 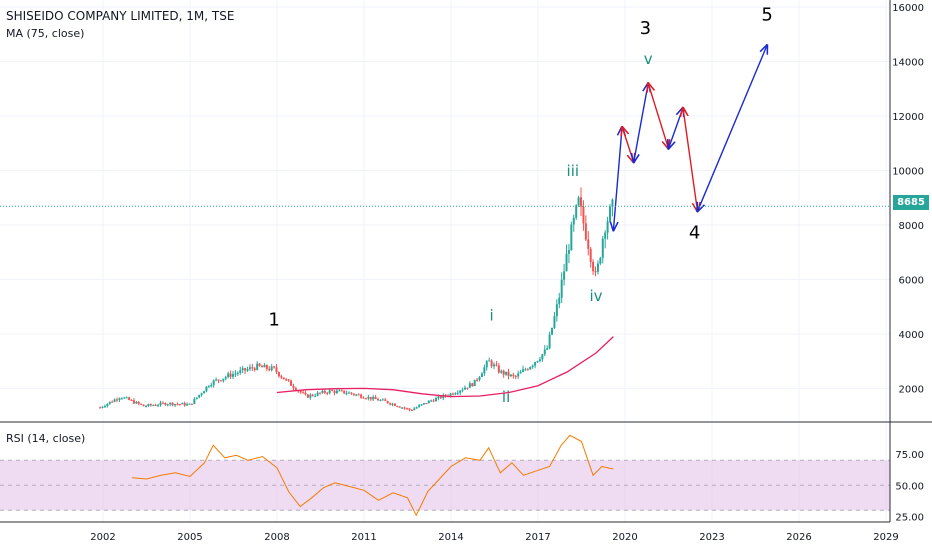 I want to click on price-tick-label: 10000, so click(x=908, y=171).